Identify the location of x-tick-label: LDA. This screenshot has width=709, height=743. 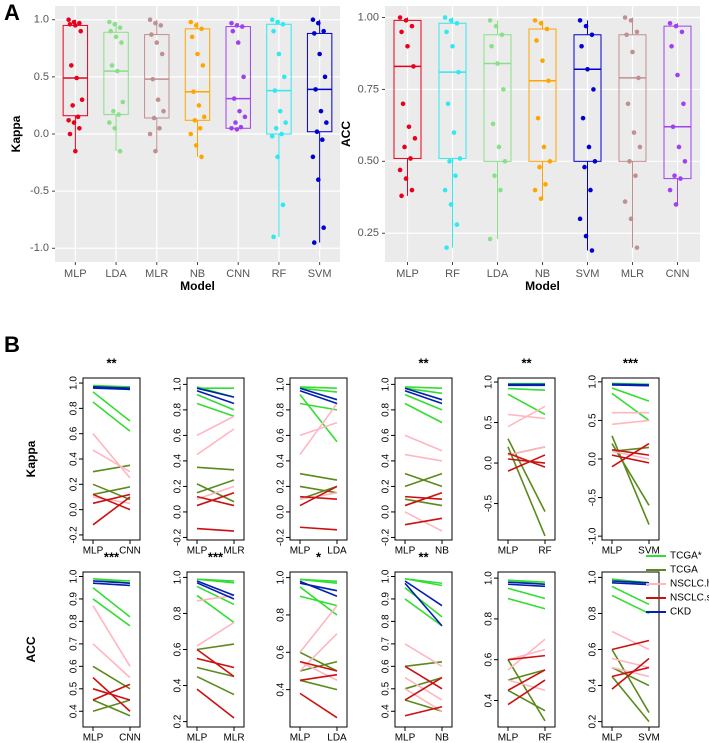
(337, 551).